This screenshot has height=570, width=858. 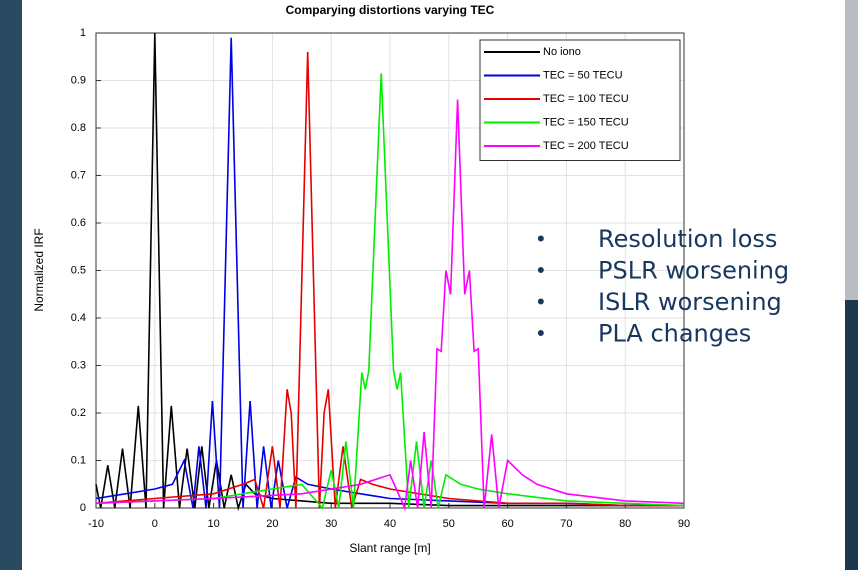 What do you see at coordinates (331, 524) in the screenshot?
I see `x-tick-label: 30` at bounding box center [331, 524].